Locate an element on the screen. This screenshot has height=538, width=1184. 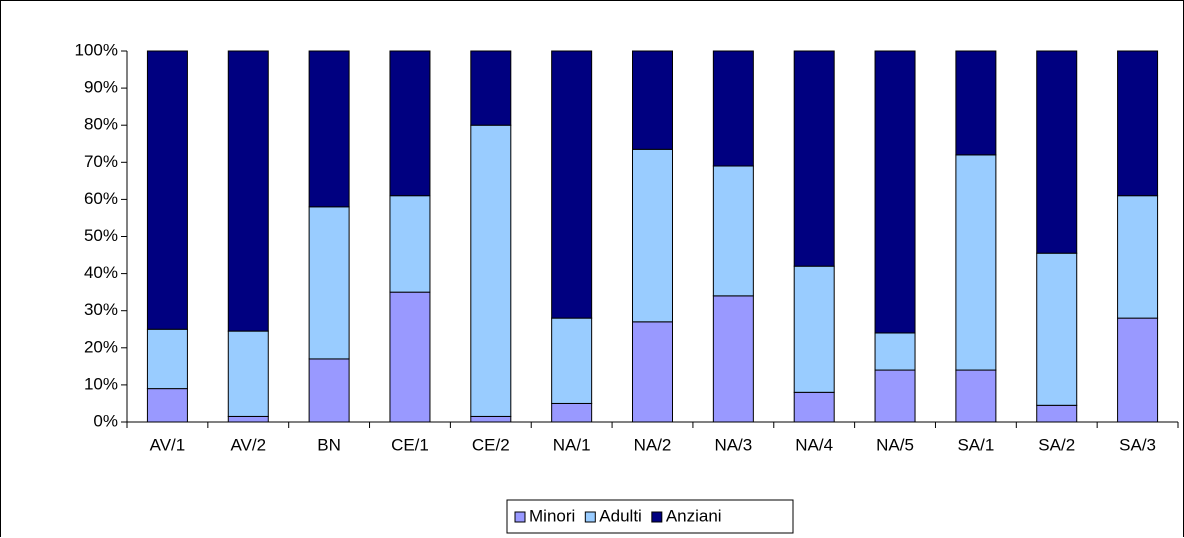
y-tick-label: 0% is located at coordinates (105, 420).